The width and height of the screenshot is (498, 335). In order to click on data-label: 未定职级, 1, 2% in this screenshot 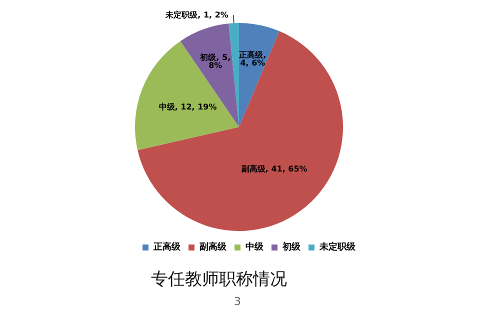, I will do `click(196, 15)`.